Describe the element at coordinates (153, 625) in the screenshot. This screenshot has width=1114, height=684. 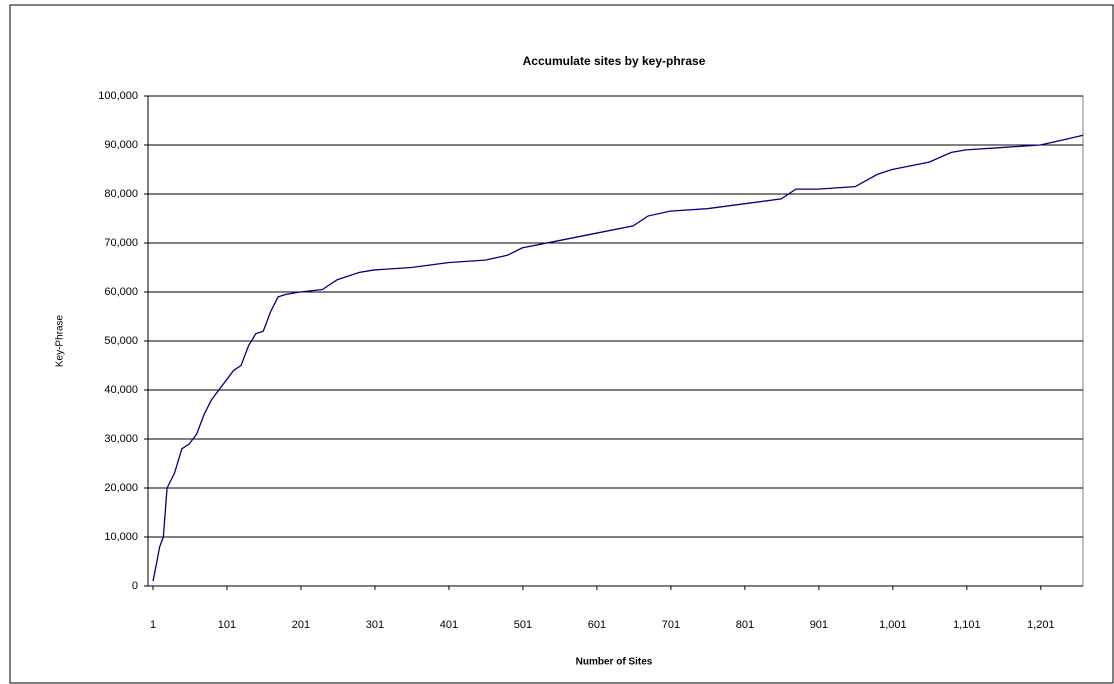
I see `x-tick-label: 1` at that location.